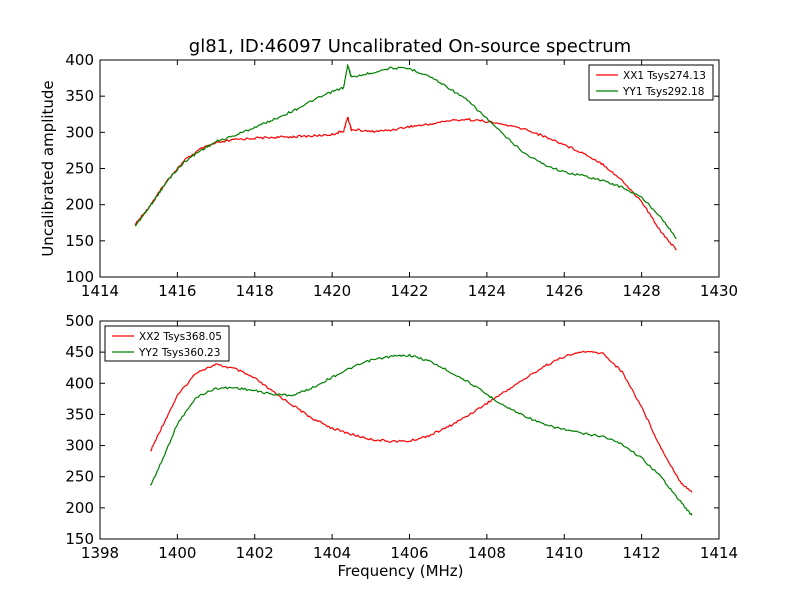 Image resolution: width=800 pixels, height=600 pixels. What do you see at coordinates (409, 291) in the screenshot?
I see `x-tick-label: 1422` at bounding box center [409, 291].